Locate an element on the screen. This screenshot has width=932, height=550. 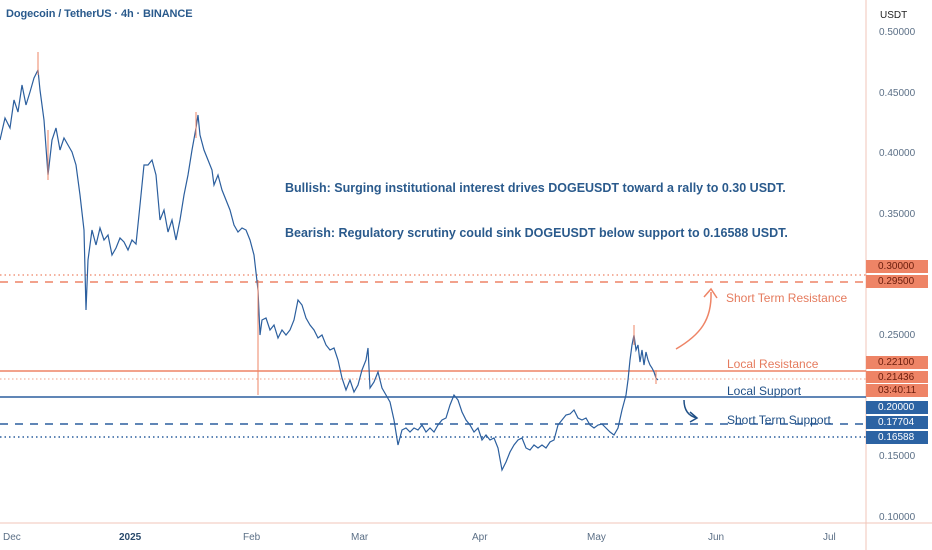
price-tick: 0.45000 is located at coordinates (897, 93).